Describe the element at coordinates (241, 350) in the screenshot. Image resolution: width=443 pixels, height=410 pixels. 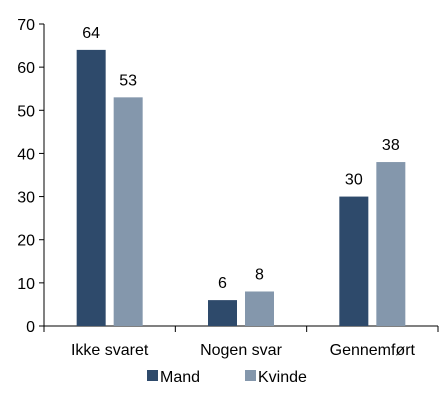
I see `x-category-label: Nogen svar` at that location.